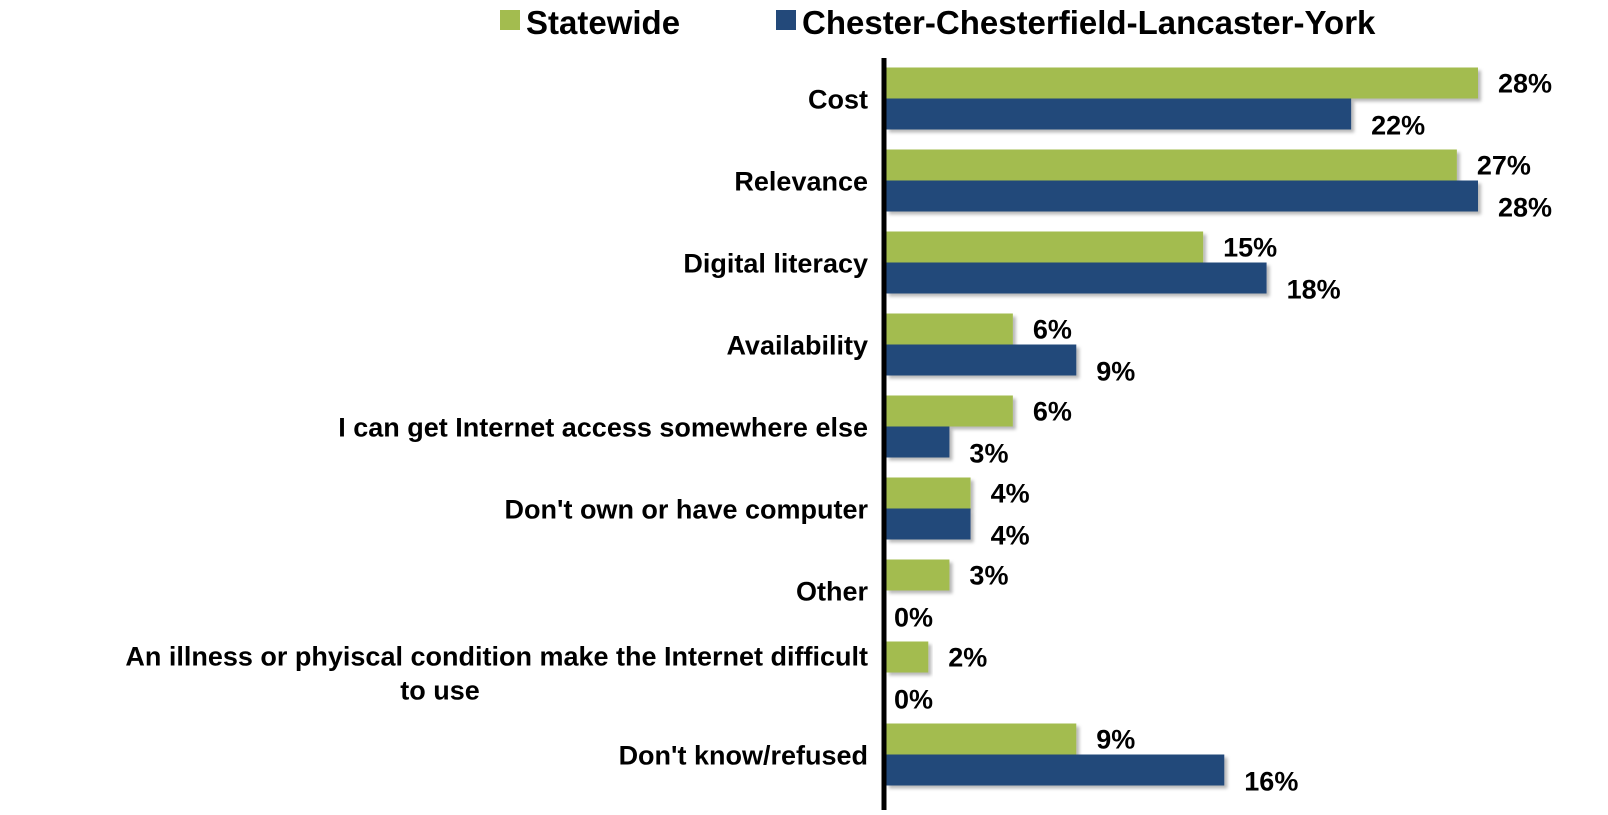 This screenshot has width=1608, height=815. What do you see at coordinates (988, 454) in the screenshot?
I see `data-label-region-4: 3%` at bounding box center [988, 454].